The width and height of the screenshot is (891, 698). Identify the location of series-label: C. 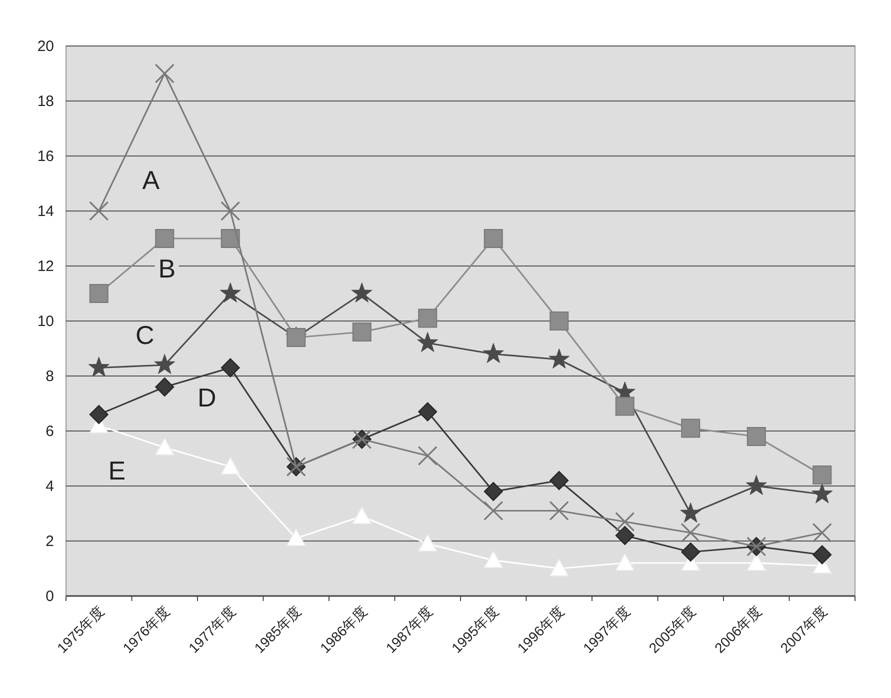
(144, 335).